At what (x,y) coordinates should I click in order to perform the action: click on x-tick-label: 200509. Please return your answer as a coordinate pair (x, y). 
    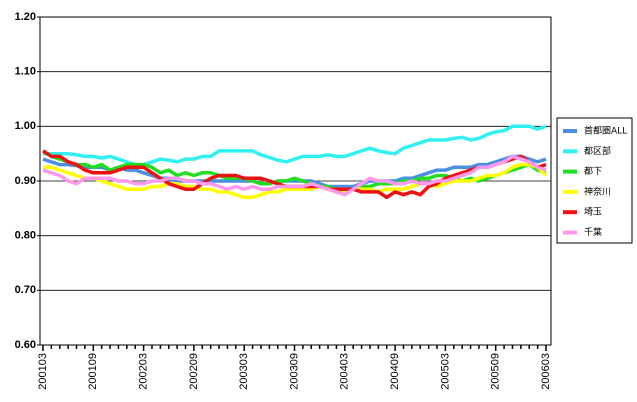
    Looking at the image, I should click on (496, 371).